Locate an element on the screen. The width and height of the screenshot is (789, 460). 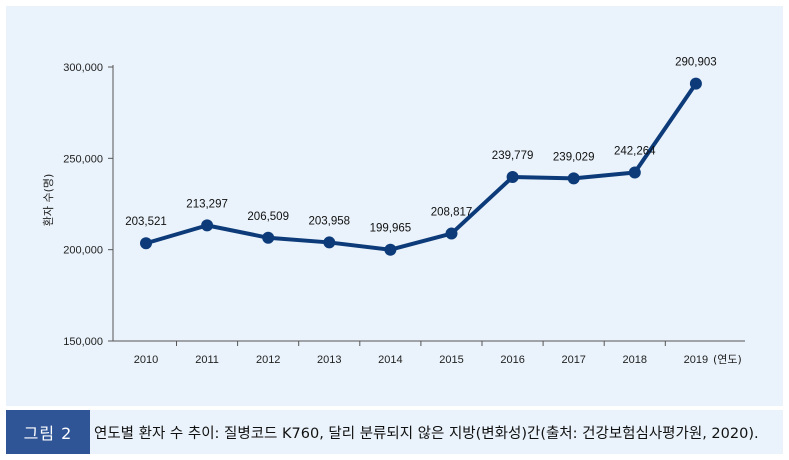
figure-number-badge: 그림 2 is located at coordinates (48, 432).